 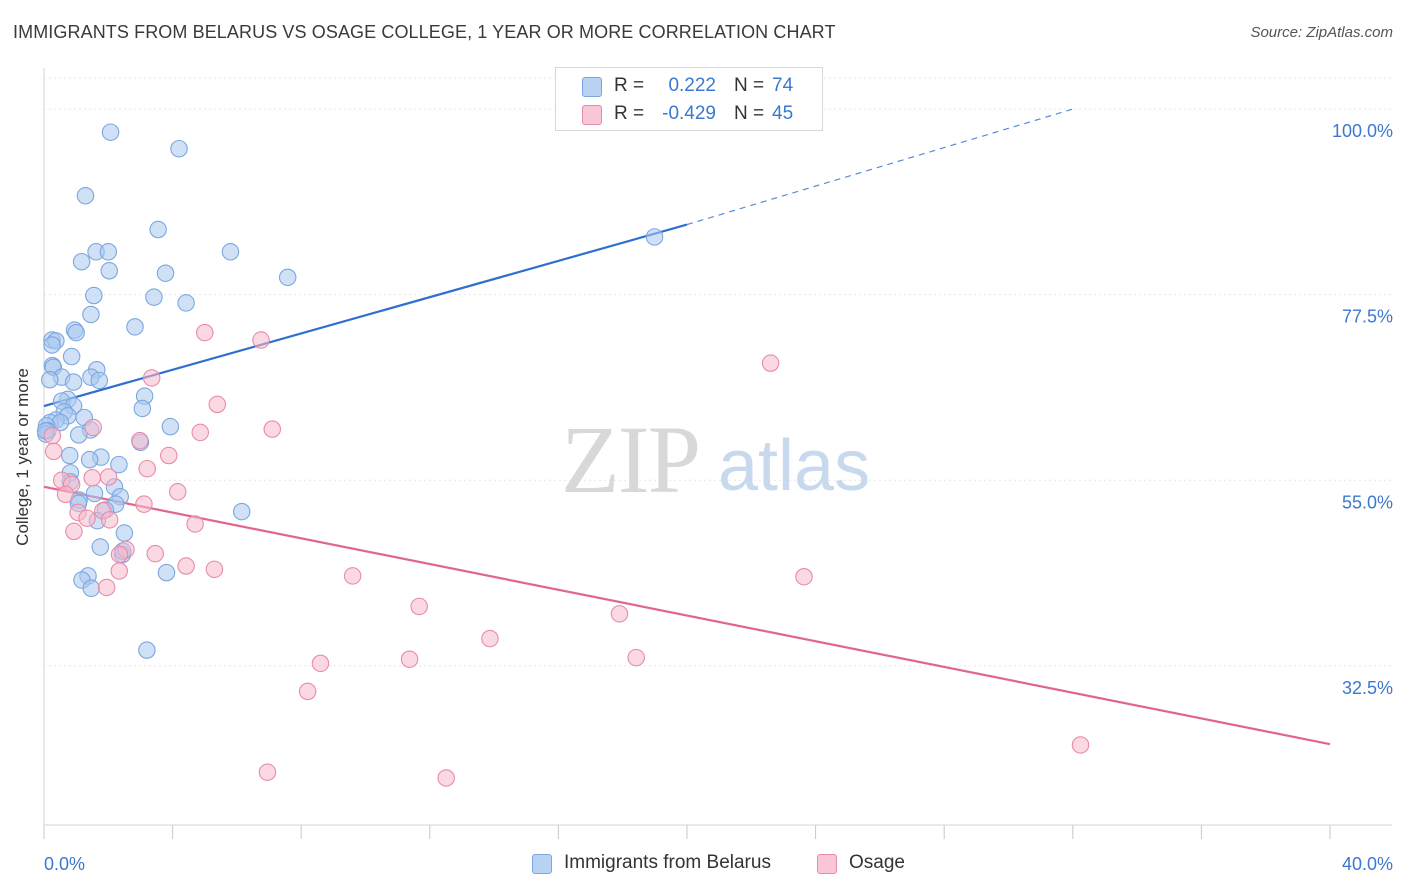 I want to click on correlation-legend: R = 0.222 N = 74 R = -0.429 N = 45, so click(x=689, y=99).